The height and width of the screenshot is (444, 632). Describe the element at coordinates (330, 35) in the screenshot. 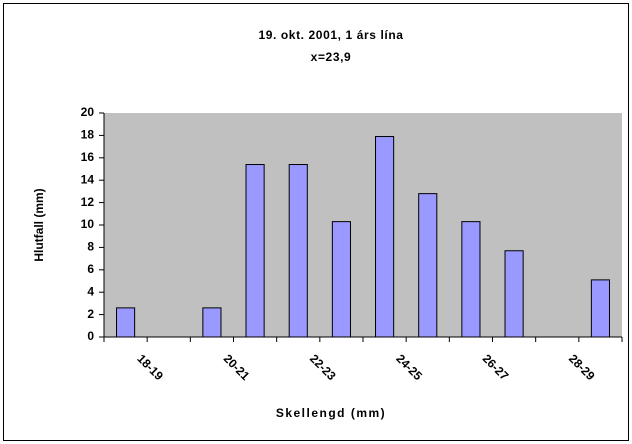

I see `chart-title: 19. okt. 2001, 1 árs lína` at that location.